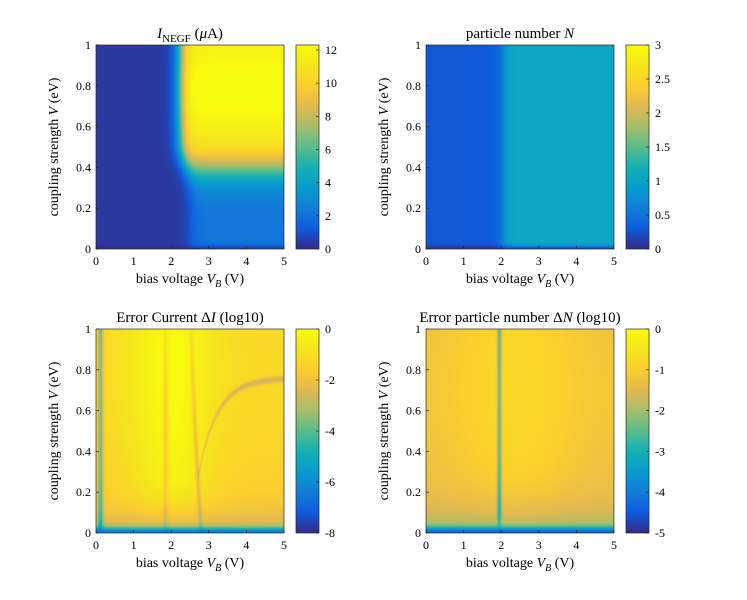  Describe the element at coordinates (662, 147) in the screenshot. I see `colorbar-tick-label: 1.5` at that location.